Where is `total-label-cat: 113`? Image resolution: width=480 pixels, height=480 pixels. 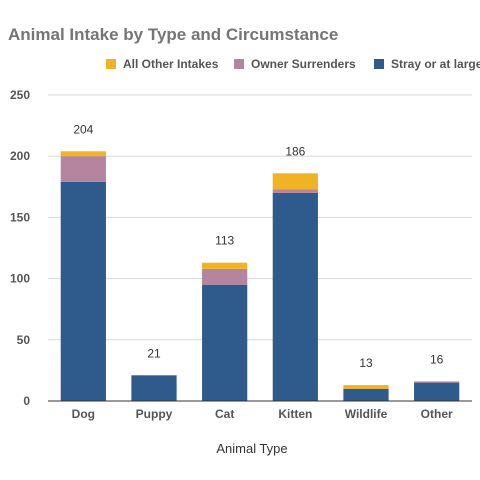
total-label-cat: 113 is located at coordinates (224, 241).